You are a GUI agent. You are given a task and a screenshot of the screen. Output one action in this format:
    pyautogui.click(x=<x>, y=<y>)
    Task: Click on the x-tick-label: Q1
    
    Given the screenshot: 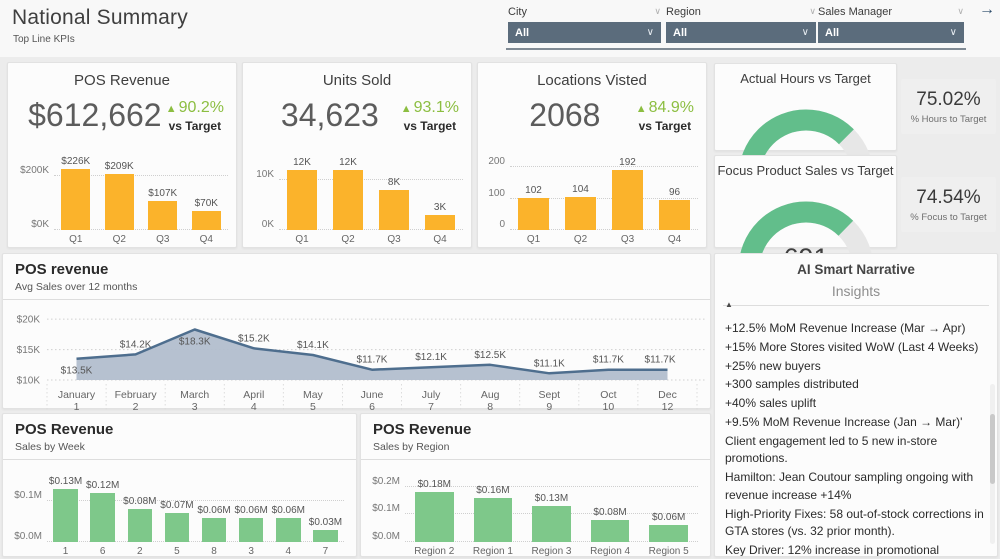 What is the action you would take?
    pyautogui.click(x=302, y=239)
    